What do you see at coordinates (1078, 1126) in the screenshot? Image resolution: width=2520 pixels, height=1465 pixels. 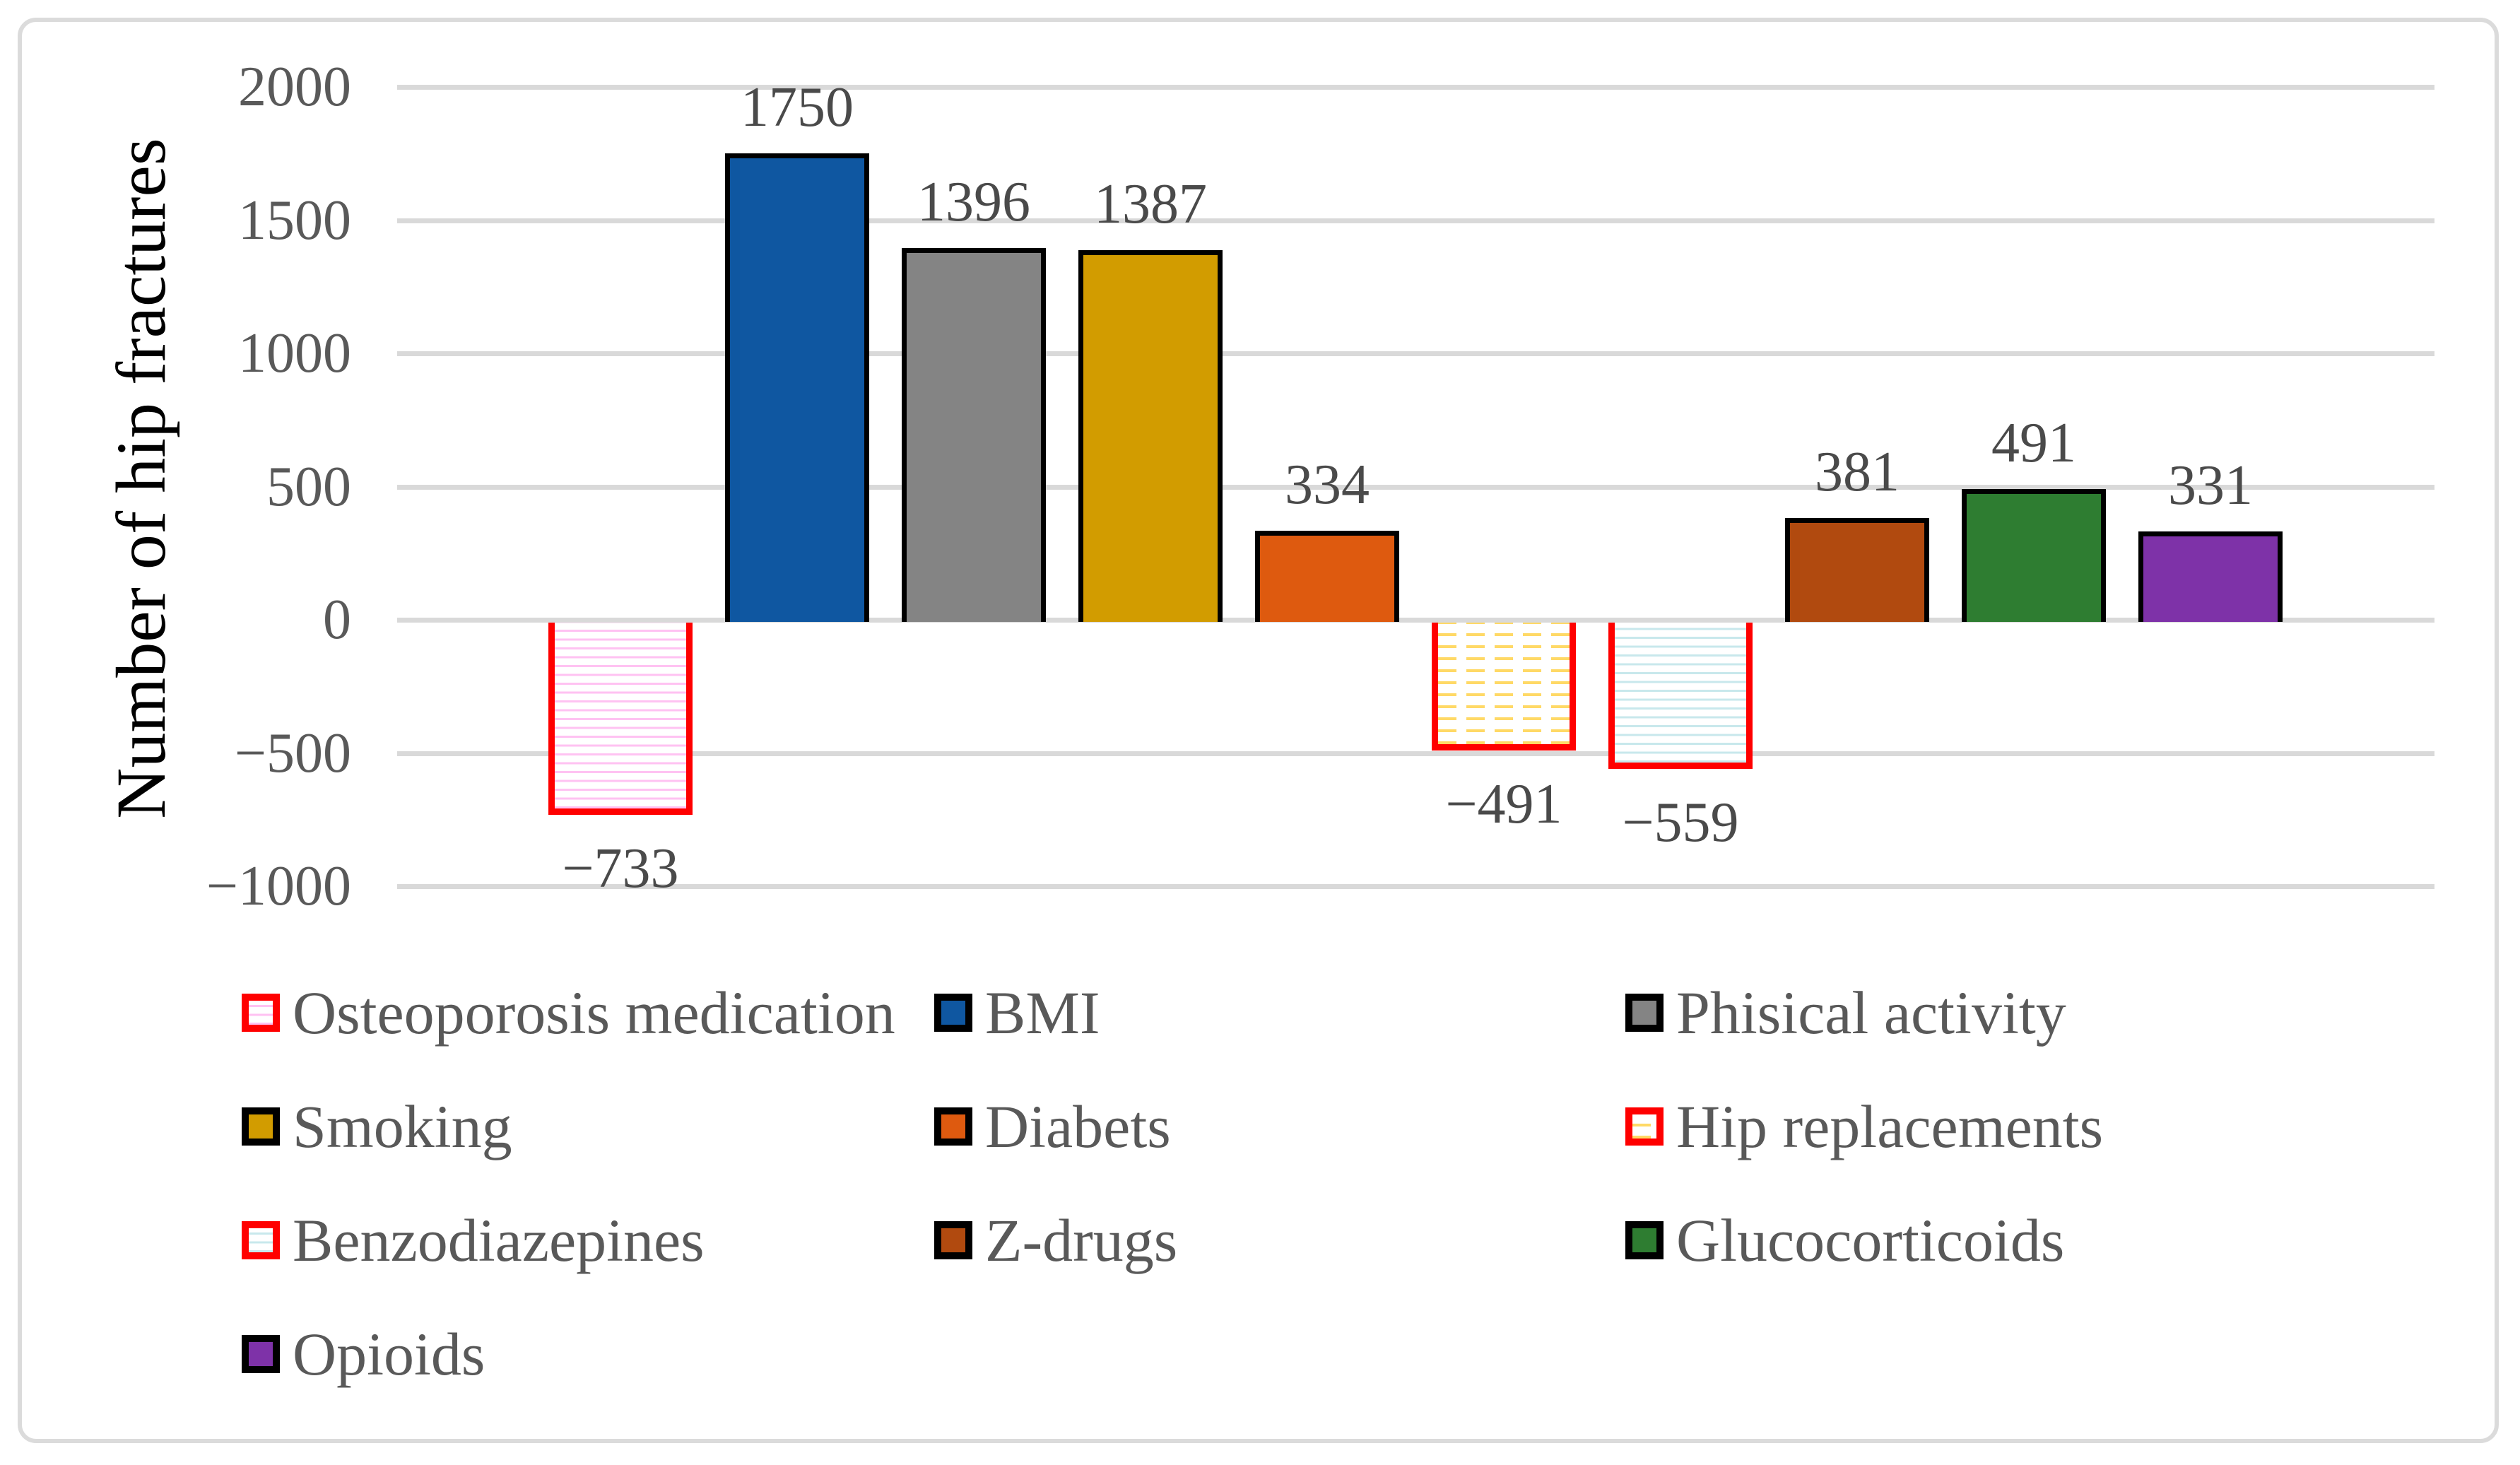 I see `legend-label-diabets: Diabets` at bounding box center [1078, 1126].